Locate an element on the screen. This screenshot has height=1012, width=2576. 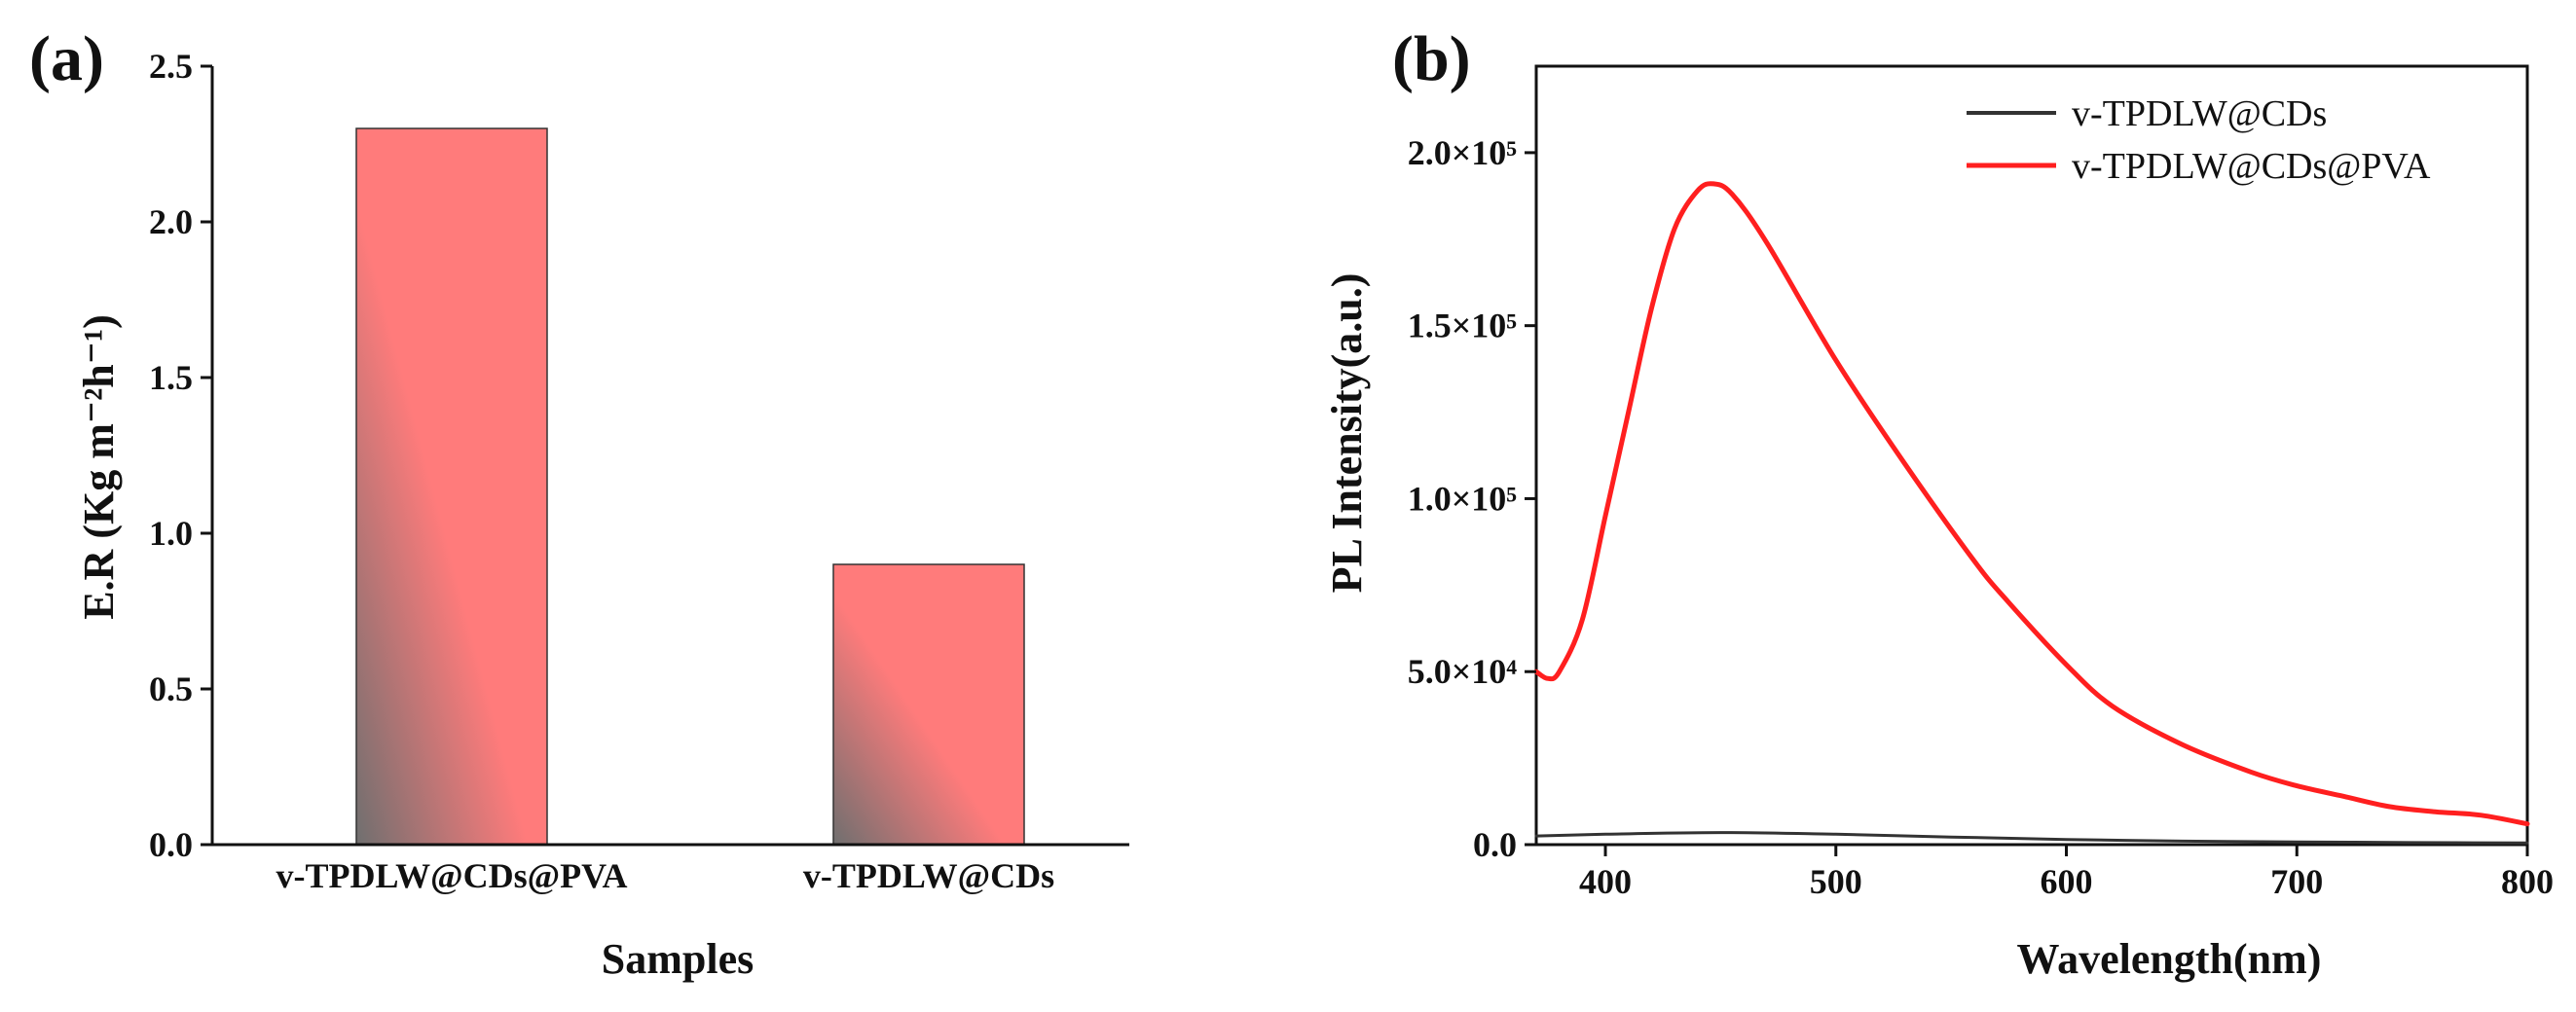
panel-a-y-tick-label: 2.0 is located at coordinates (171, 221).